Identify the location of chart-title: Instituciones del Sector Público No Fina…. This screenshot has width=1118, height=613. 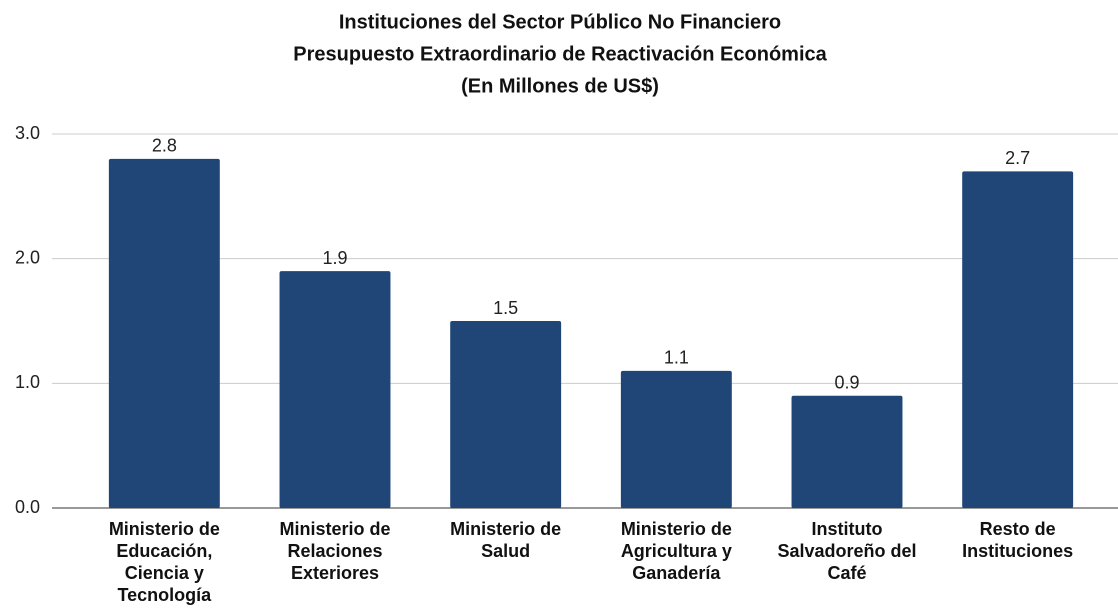
(560, 22).